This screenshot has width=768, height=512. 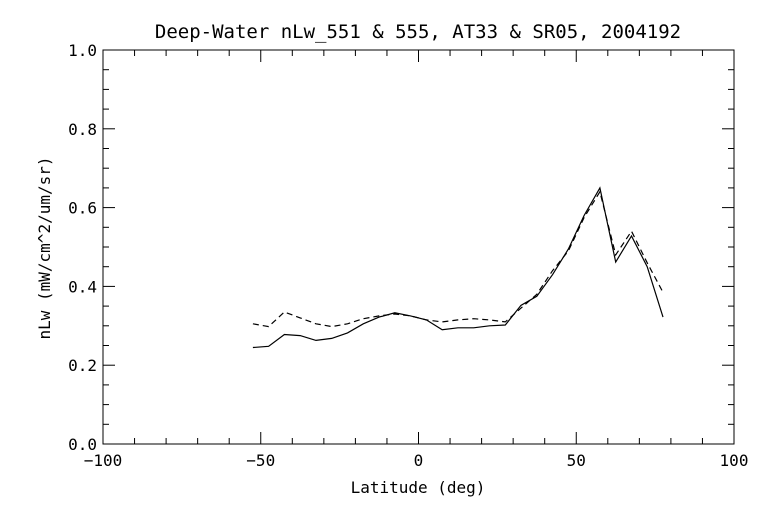 I want to click on x-tick-label: −100, so click(x=103, y=460).